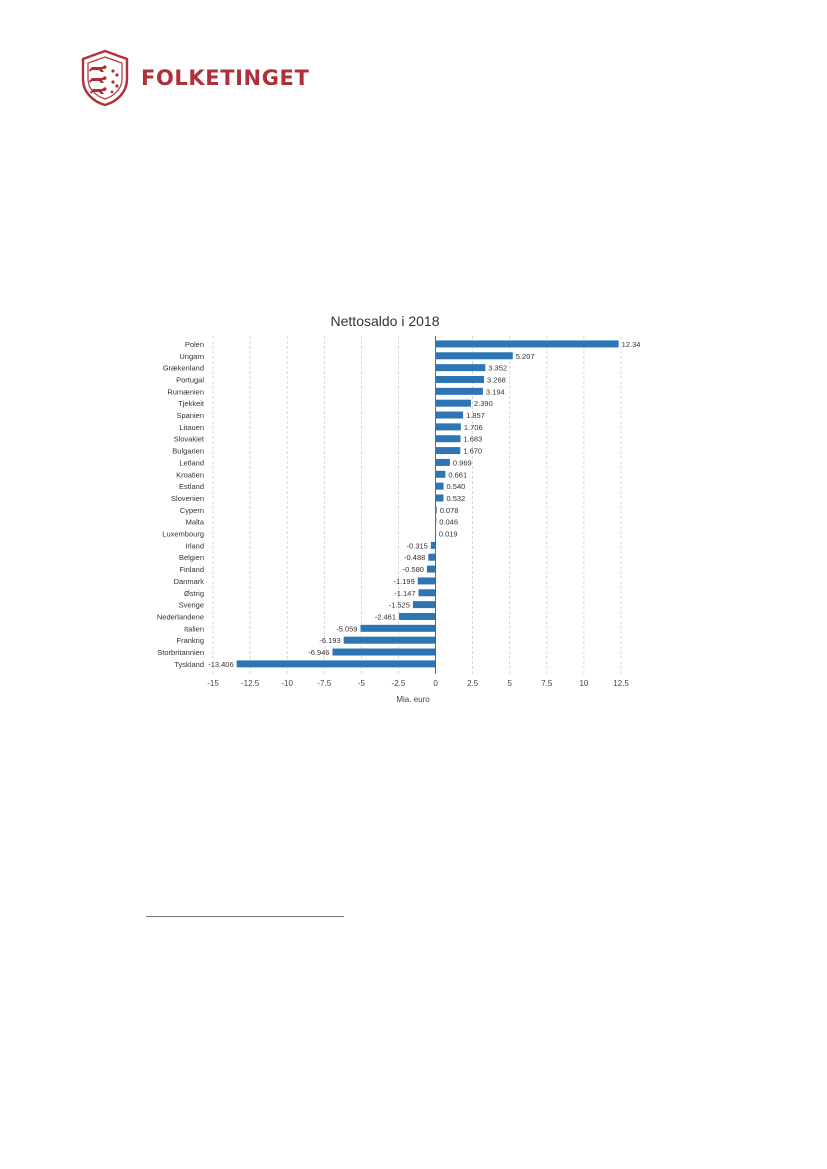  I want to click on bars, so click(427, 504).